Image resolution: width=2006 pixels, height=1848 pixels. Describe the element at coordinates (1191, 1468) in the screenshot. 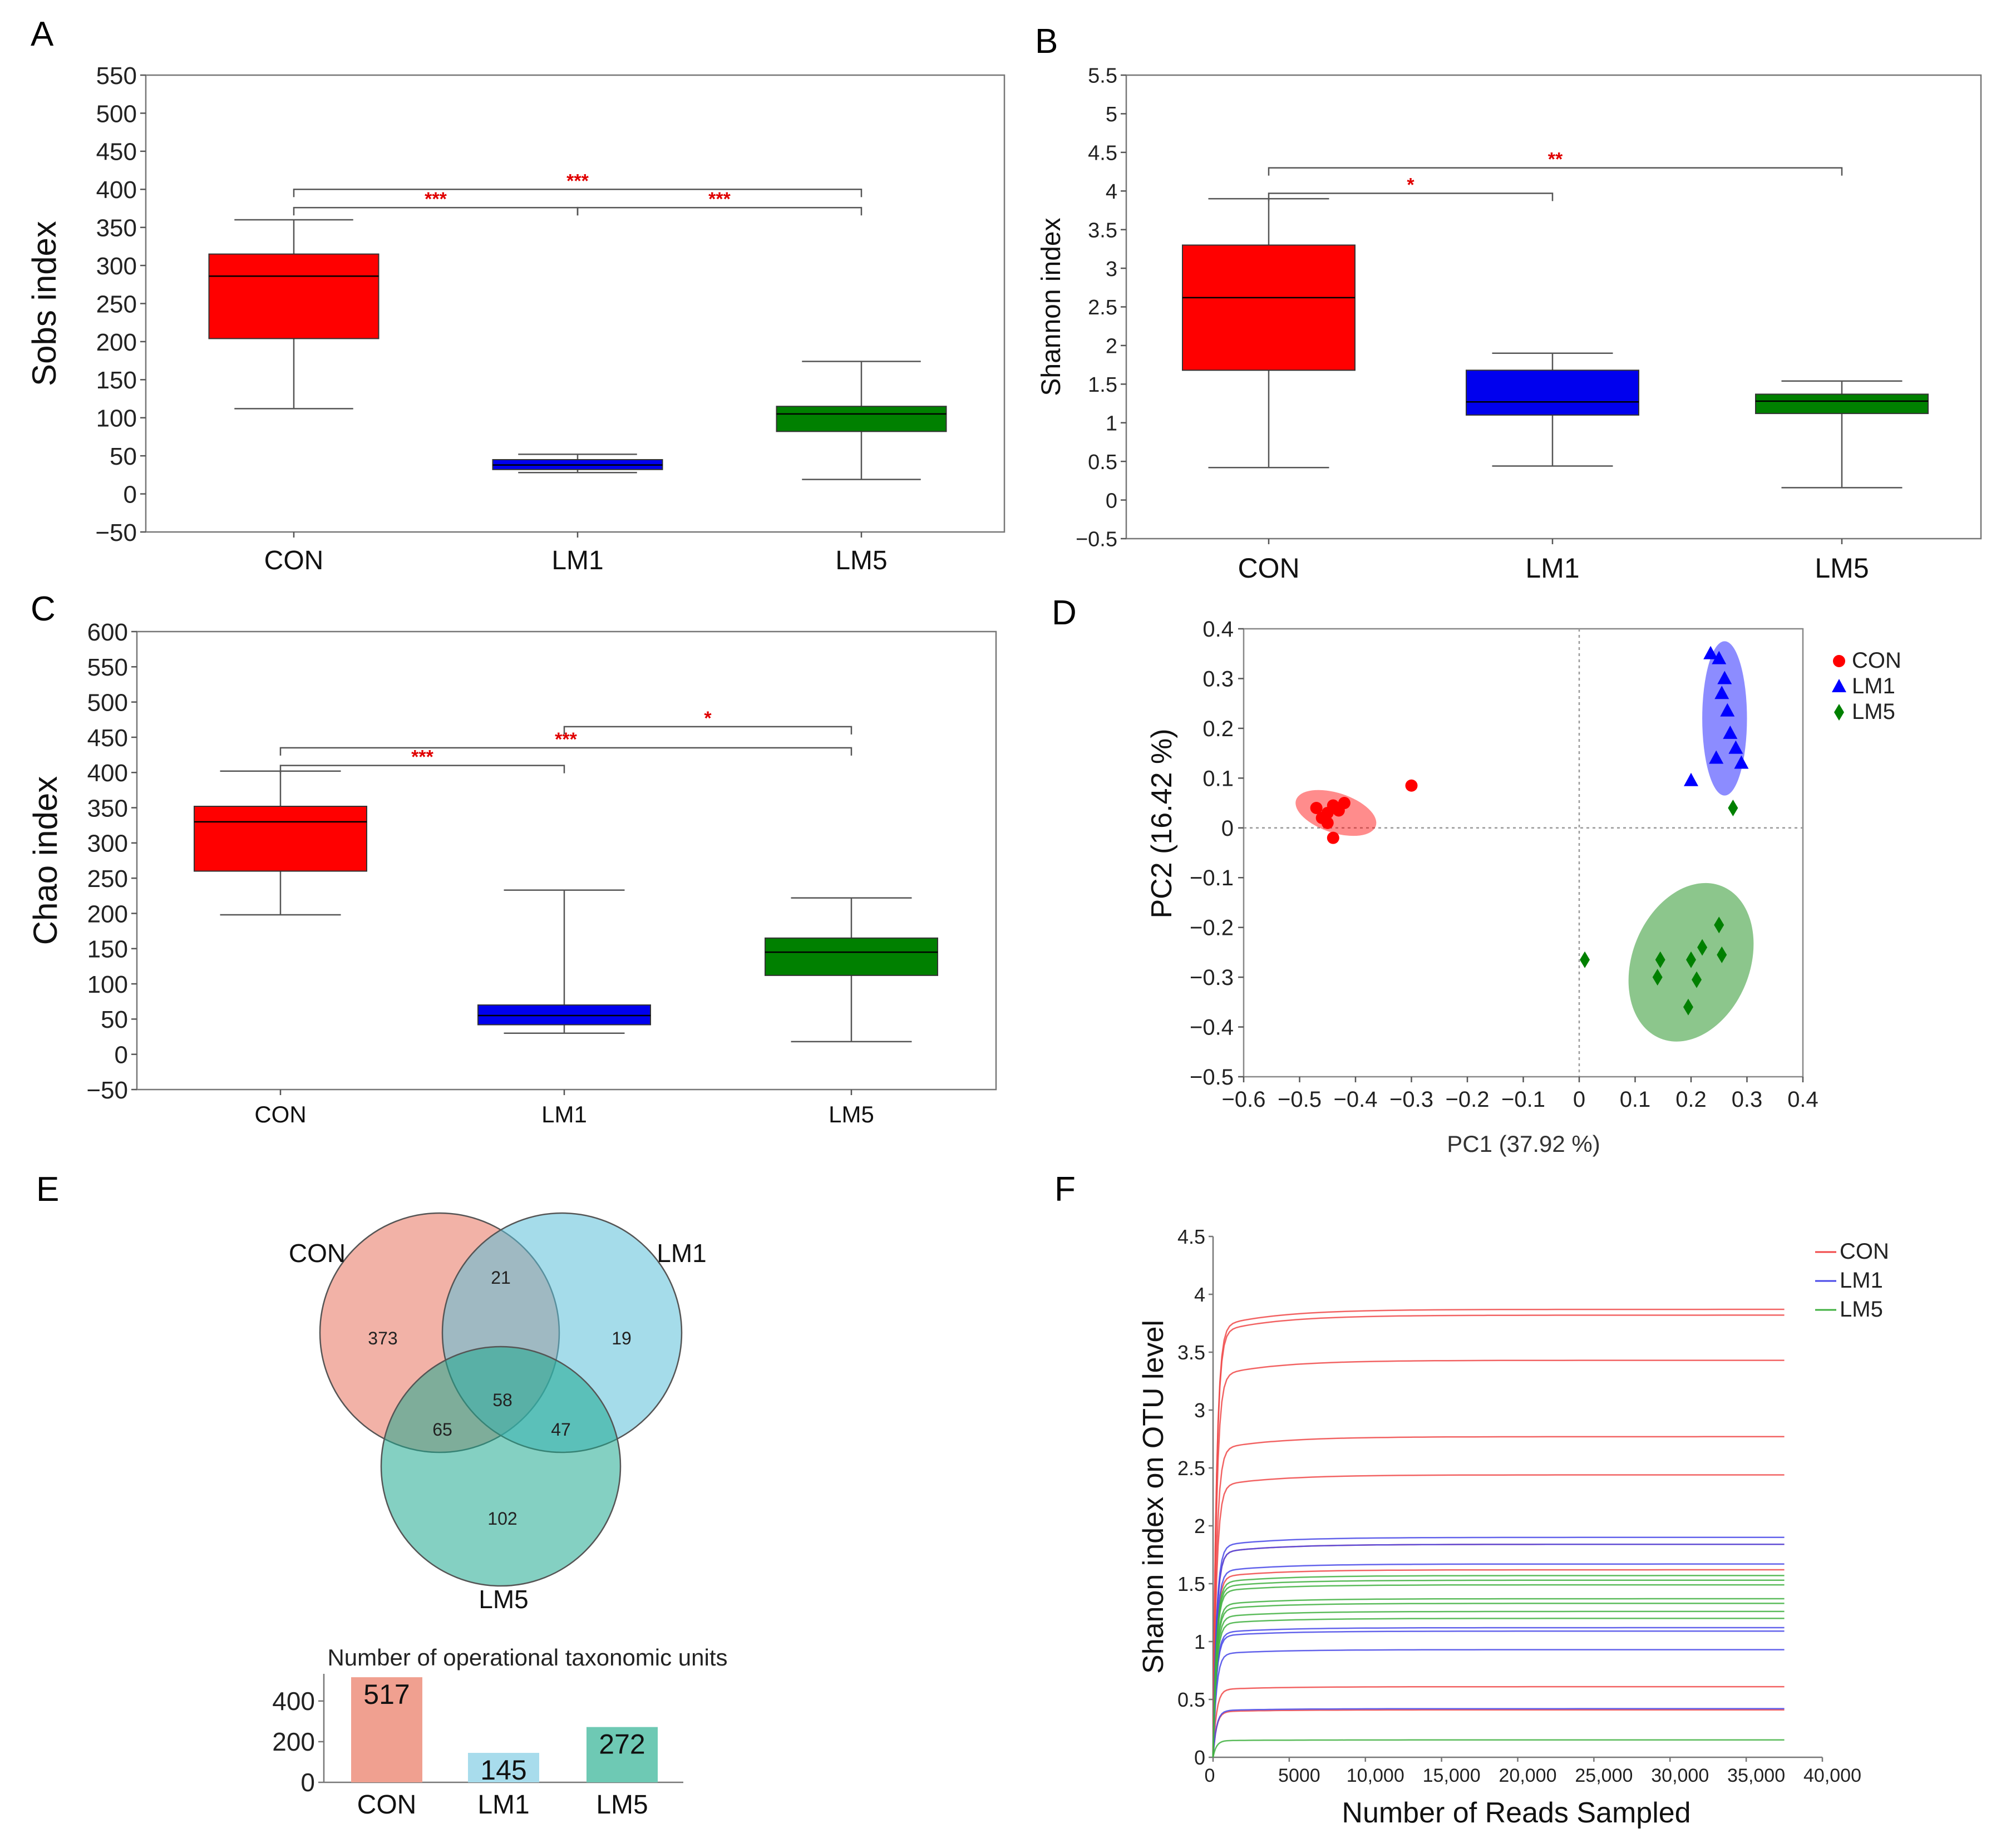

I see `y-tick-label-5: 2.5` at that location.